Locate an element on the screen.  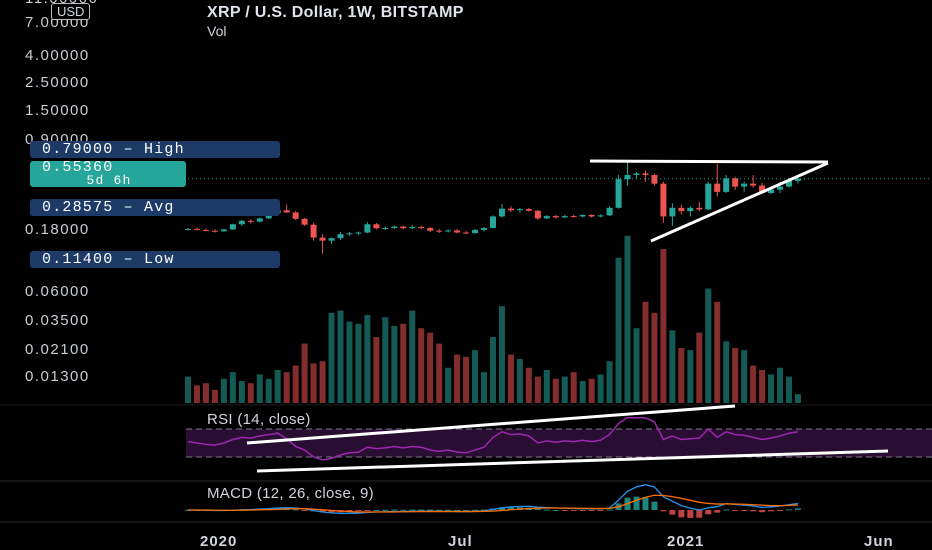
resistance-trendline is located at coordinates (709, 161).